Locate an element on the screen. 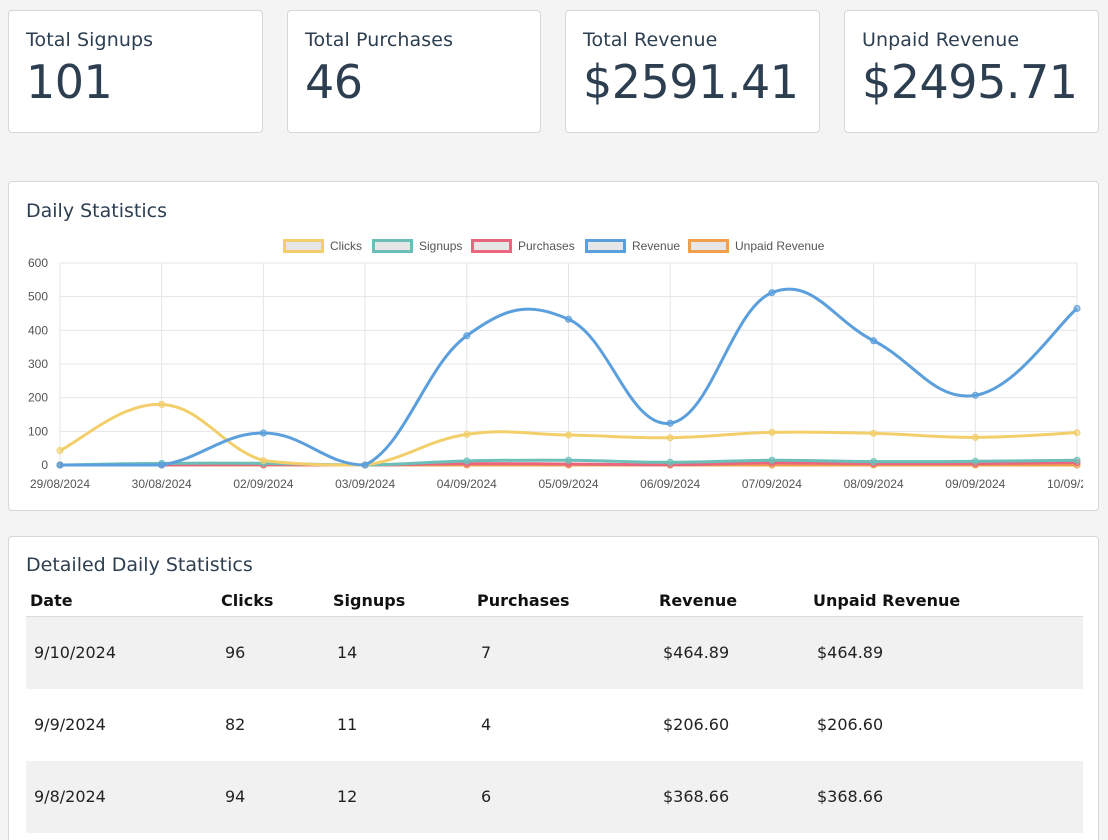 This screenshot has width=1108, height=840. x-tick-label: 10/09/2024 is located at coordinates (1073, 484).